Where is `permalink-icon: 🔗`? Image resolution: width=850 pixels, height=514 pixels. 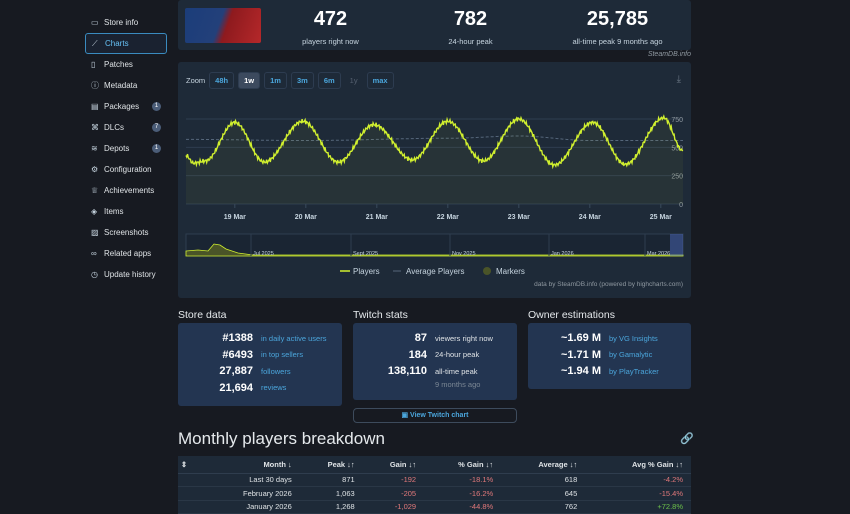
permalink-icon: 🔗 is located at coordinates (687, 439).